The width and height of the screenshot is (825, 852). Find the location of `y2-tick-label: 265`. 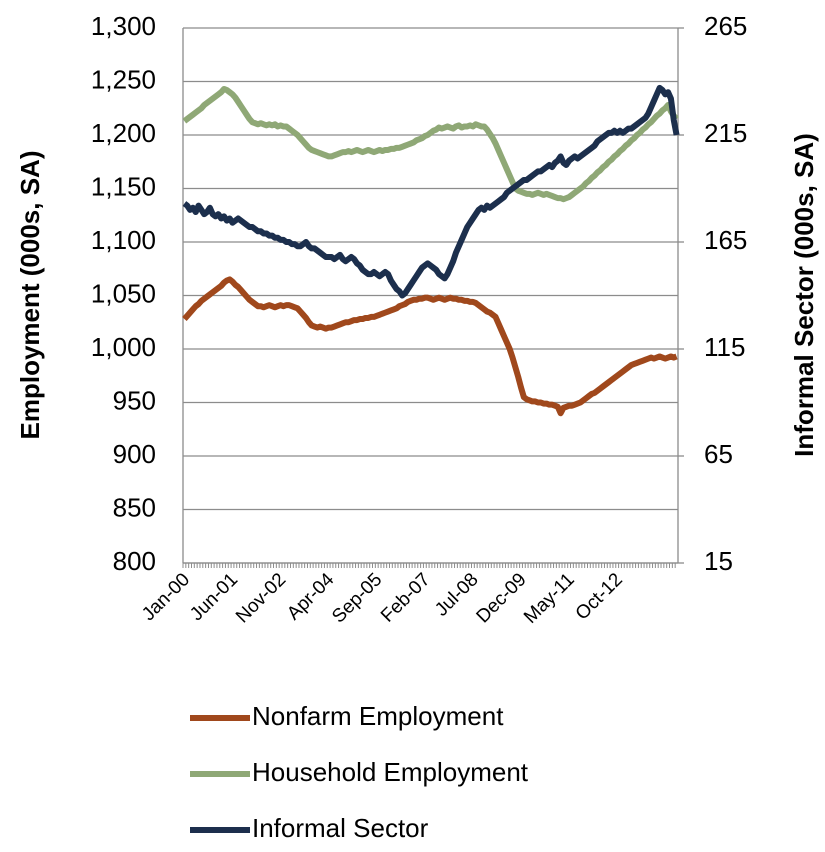

y2-tick-label: 265 is located at coordinates (725, 26).